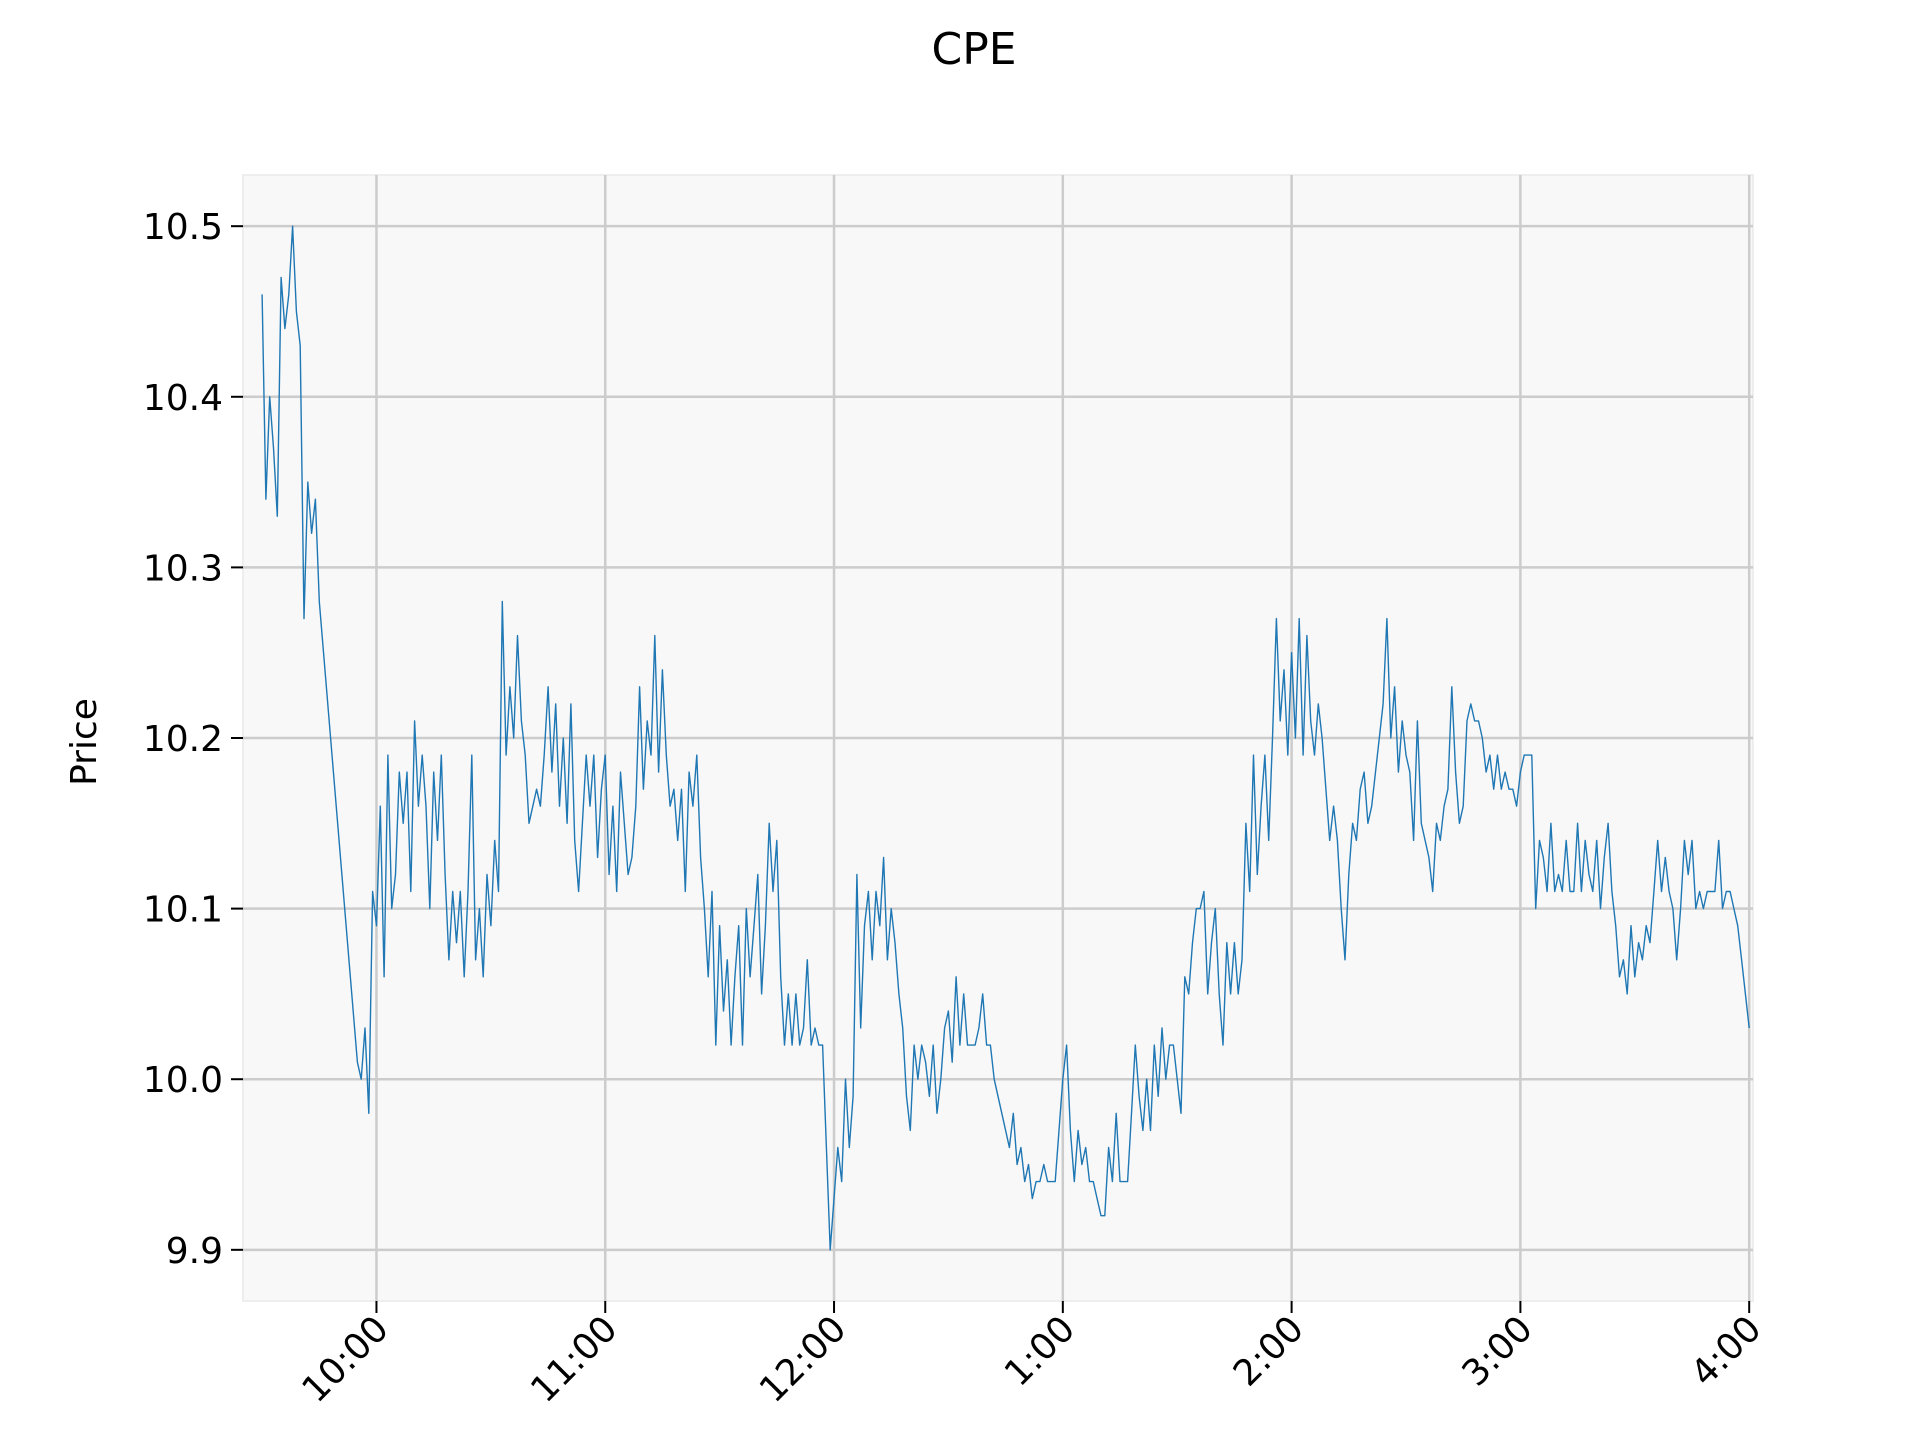 This screenshot has width=1920, height=1440. I want to click on y-tick-label: 10.3, so click(183, 568).